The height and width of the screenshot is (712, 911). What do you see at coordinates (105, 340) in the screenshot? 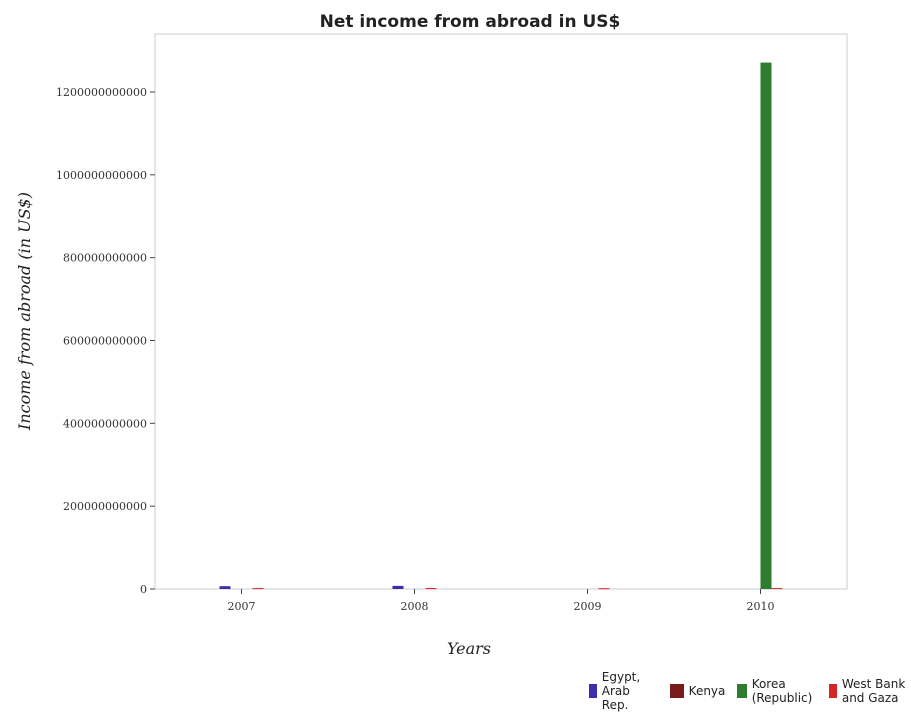
I see `y-tick-label: 600000000000` at bounding box center [105, 340].